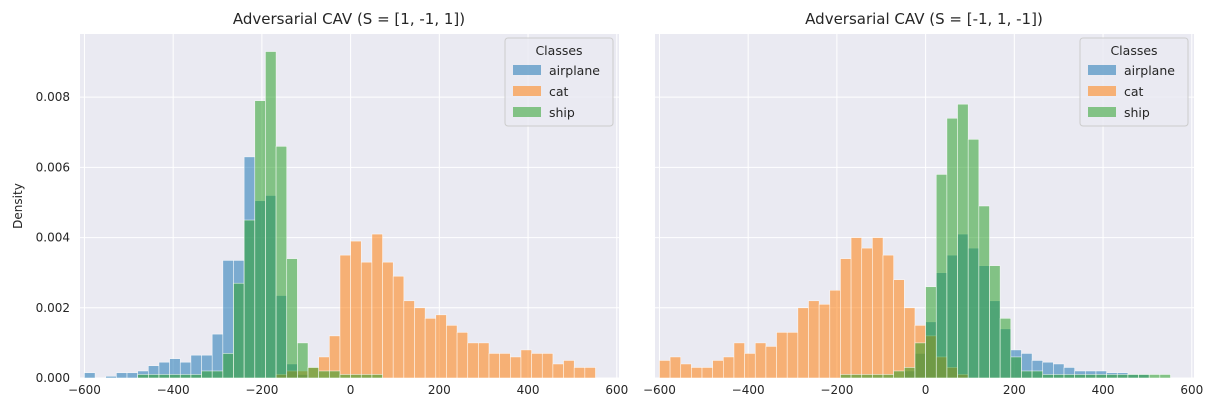 The image size is (1211, 411). I want to click on legend-label-cat: cat, so click(1134, 91).